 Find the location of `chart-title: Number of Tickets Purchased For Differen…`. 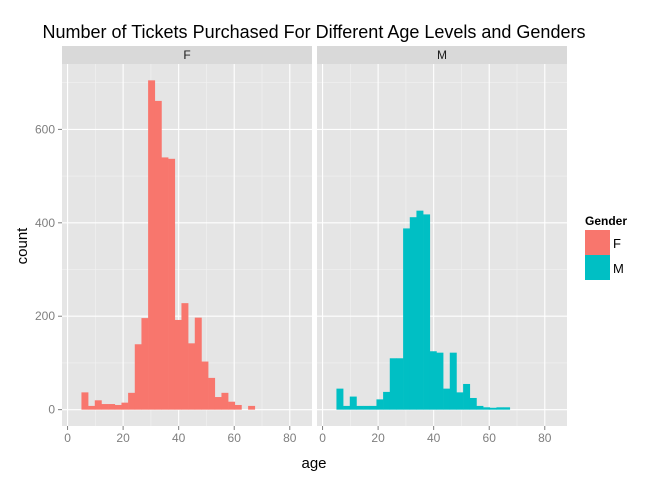

chart-title: Number of Tickets Purchased For Differen… is located at coordinates (314, 32).